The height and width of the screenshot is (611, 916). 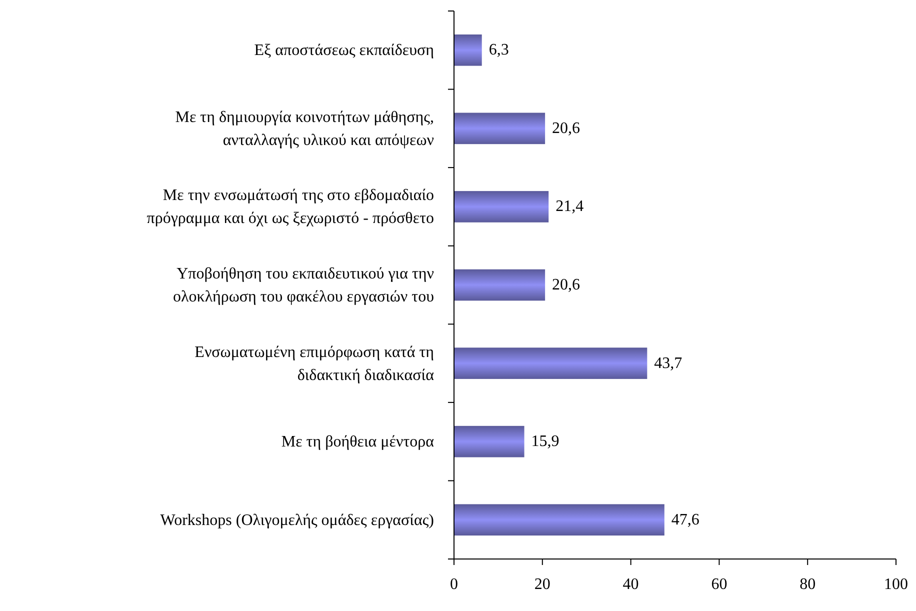 What do you see at coordinates (344, 50) in the screenshot?
I see `y-tick-label: Εξ αποστάσεως εκπαίδευση` at bounding box center [344, 50].